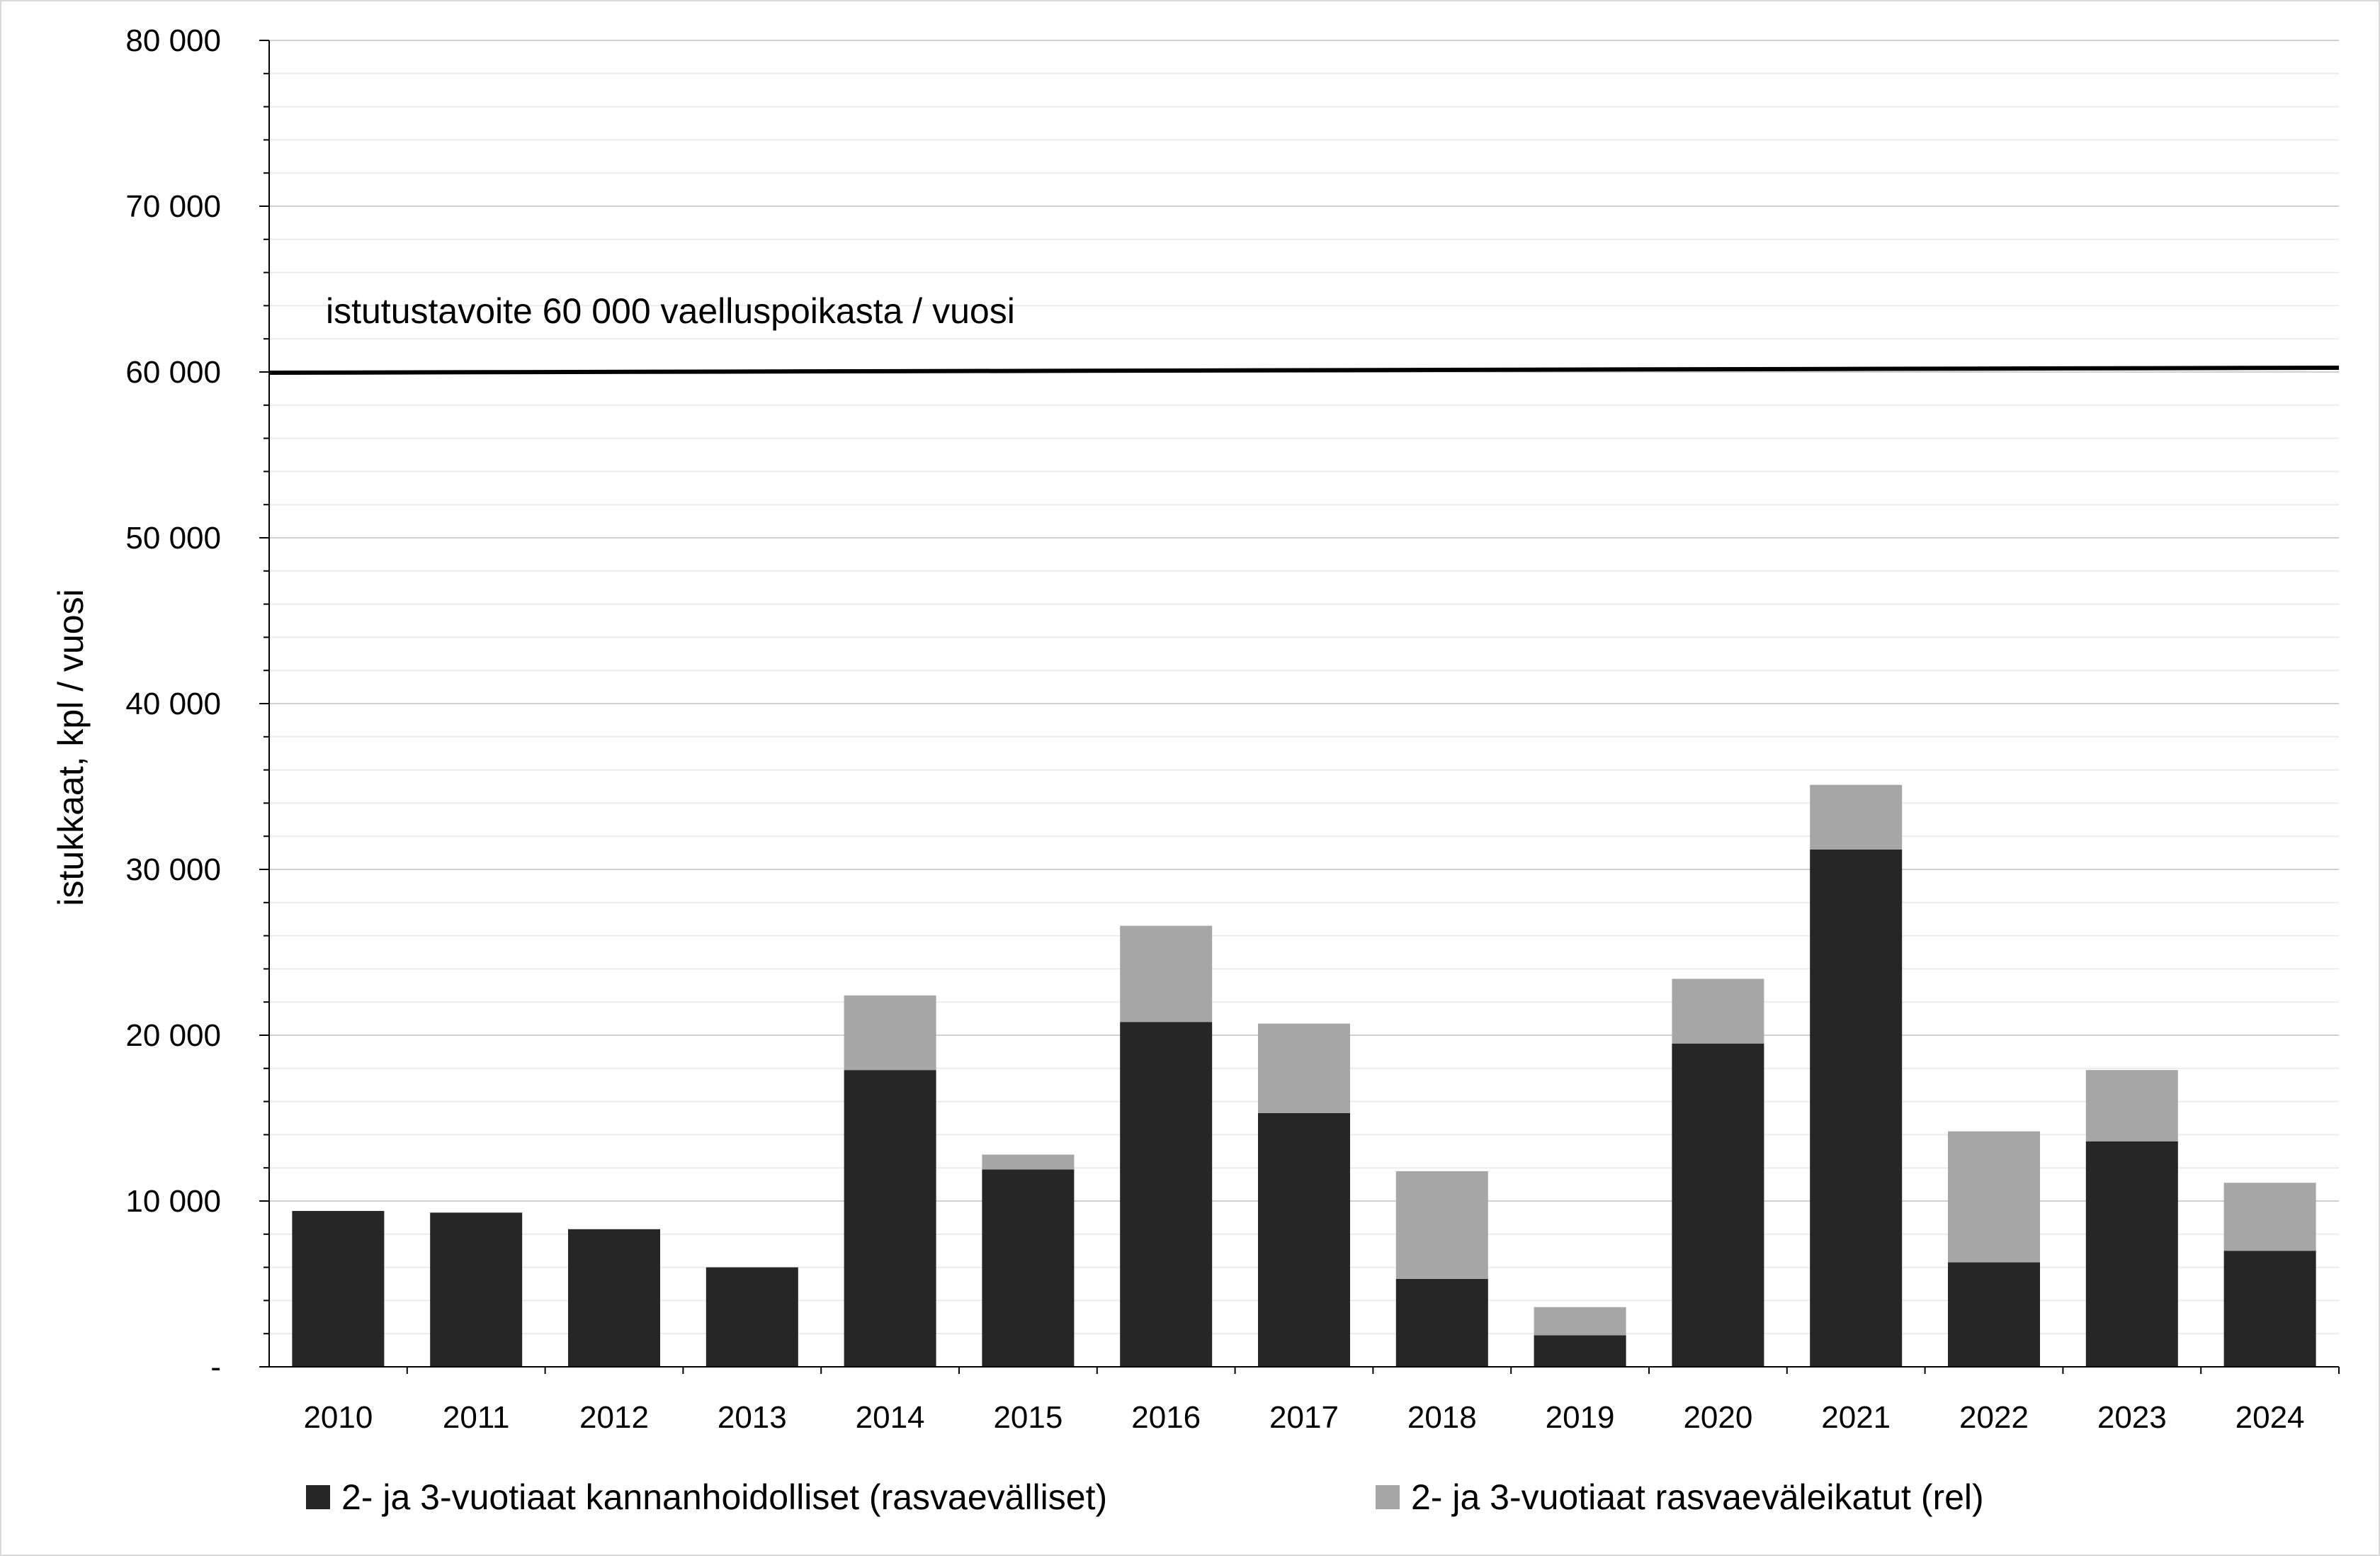  I want to click on y-tick-label: -, so click(216, 1367).